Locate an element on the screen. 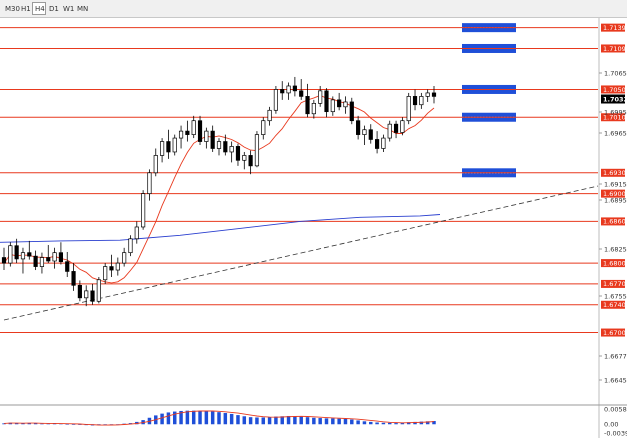 The height and width of the screenshot is (438, 627). level-label-text: 1.6800 is located at coordinates (614, 263).